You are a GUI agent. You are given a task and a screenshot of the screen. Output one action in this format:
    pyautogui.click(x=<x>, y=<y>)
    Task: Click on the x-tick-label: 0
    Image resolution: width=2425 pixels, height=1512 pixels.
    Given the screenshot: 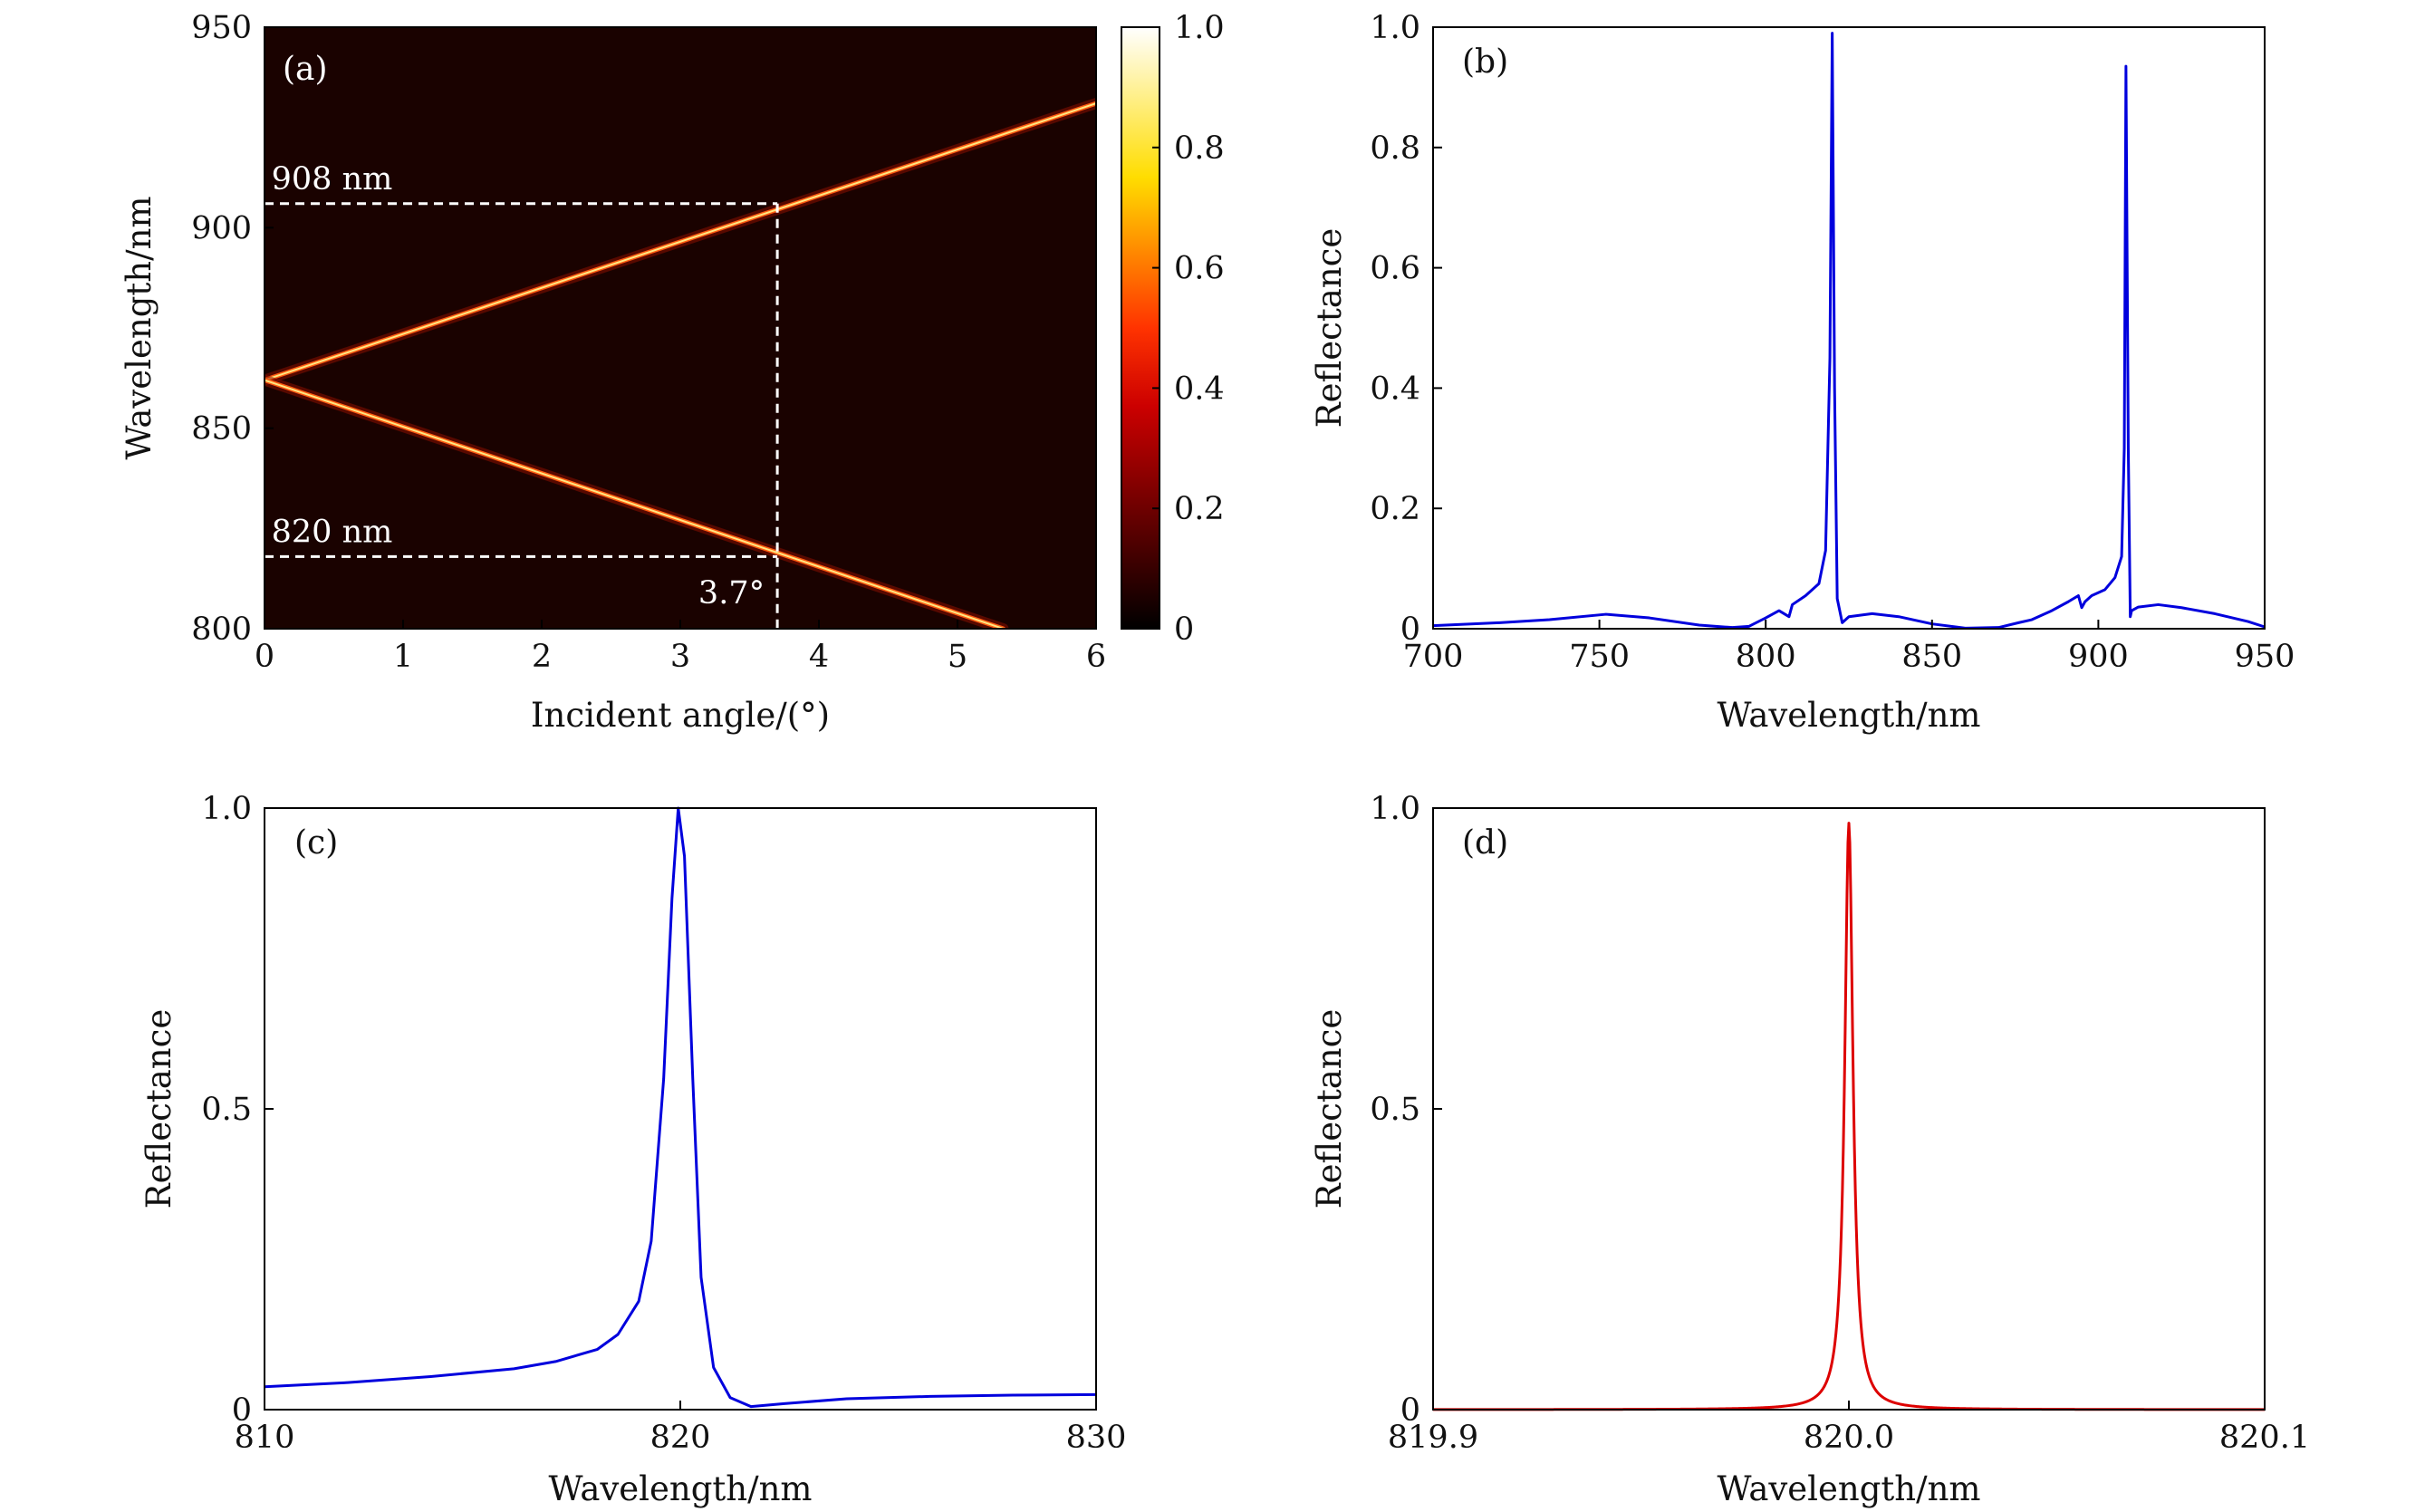 What is the action you would take?
    pyautogui.click(x=264, y=657)
    